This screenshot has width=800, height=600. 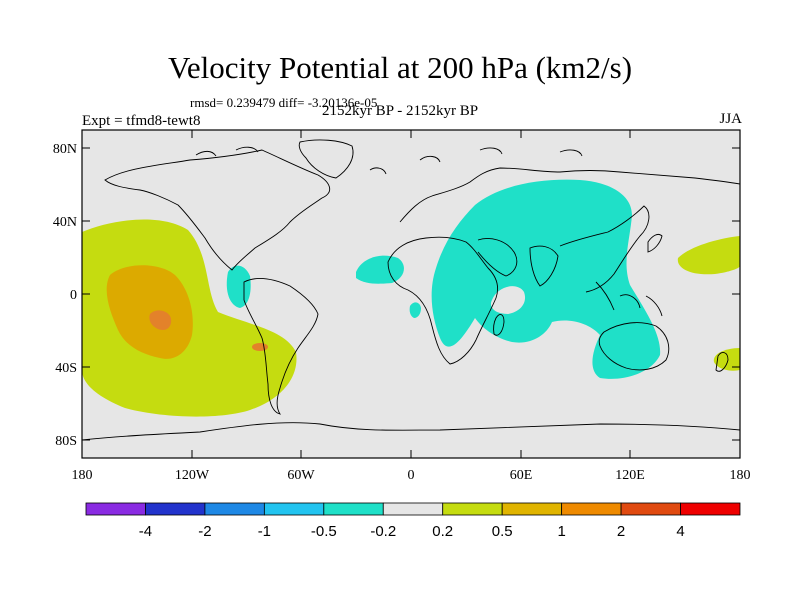 I want to click on positive-anomaly-small, so click(x=260, y=347).